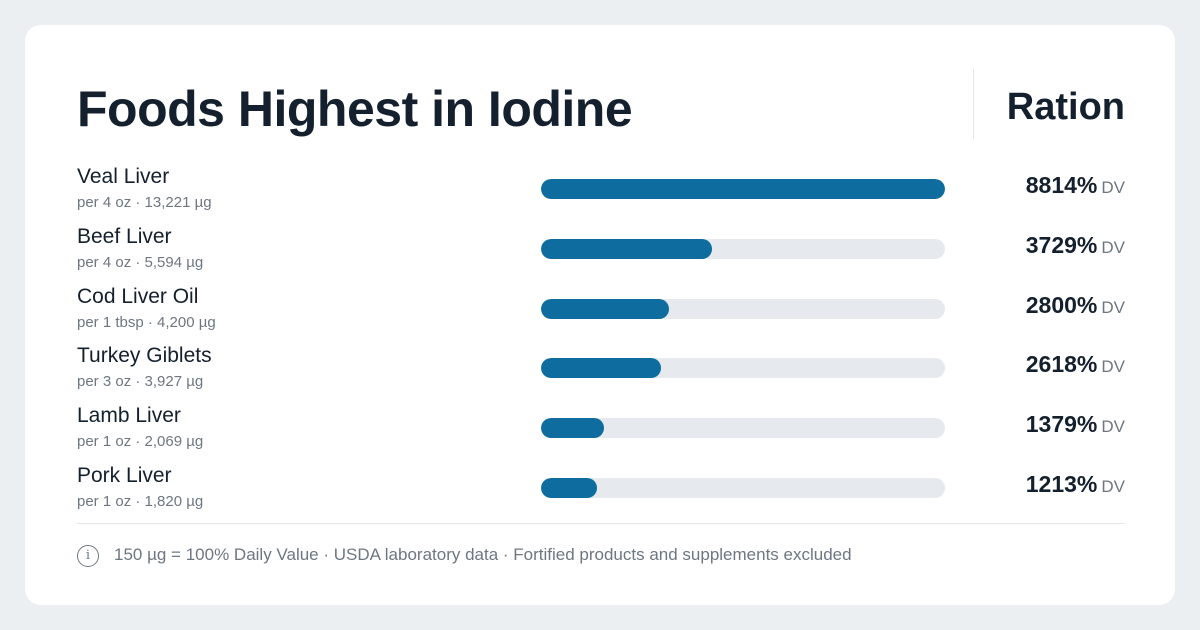  What do you see at coordinates (144, 202) in the screenshot?
I see `serving-info: per 4 oz · 13,221 µg` at bounding box center [144, 202].